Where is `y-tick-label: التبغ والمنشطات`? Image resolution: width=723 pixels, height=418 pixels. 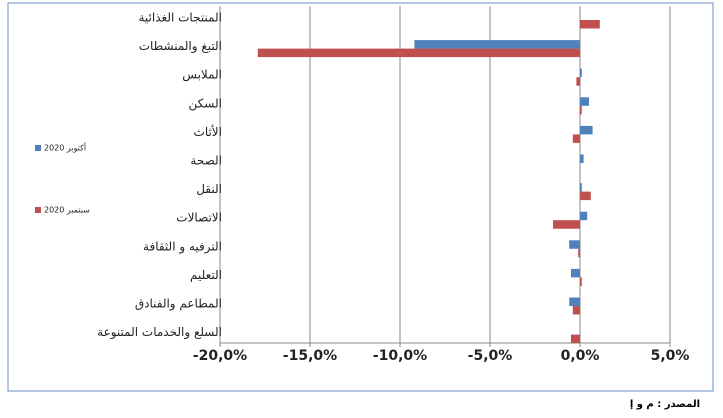
y-tick-label: التبغ والمنشطات is located at coordinates (180, 46).